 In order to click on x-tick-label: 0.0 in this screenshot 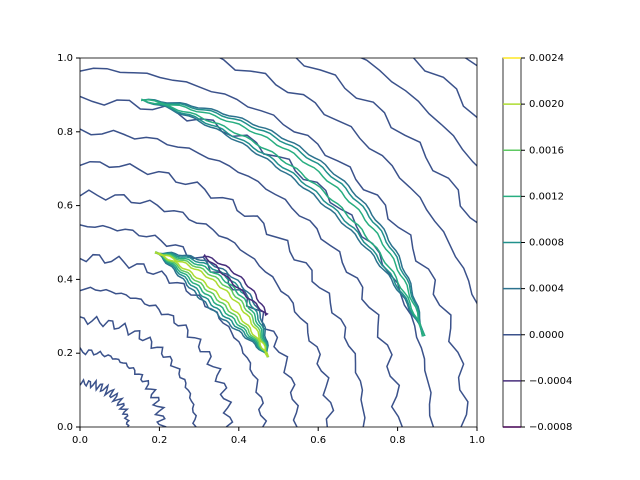, I will do `click(80, 440)`.